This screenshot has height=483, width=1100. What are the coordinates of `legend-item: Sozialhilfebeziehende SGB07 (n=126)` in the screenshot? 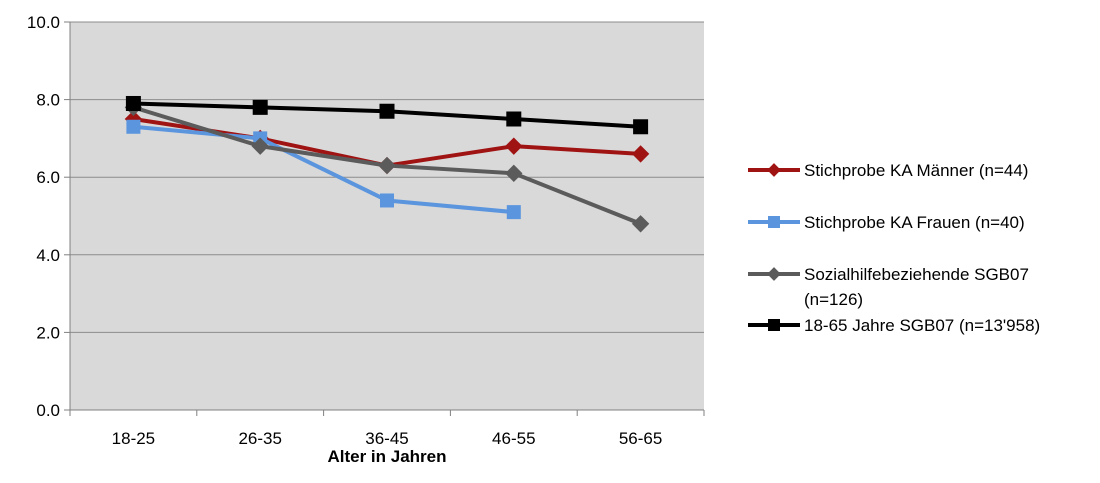 It's located at (888, 287).